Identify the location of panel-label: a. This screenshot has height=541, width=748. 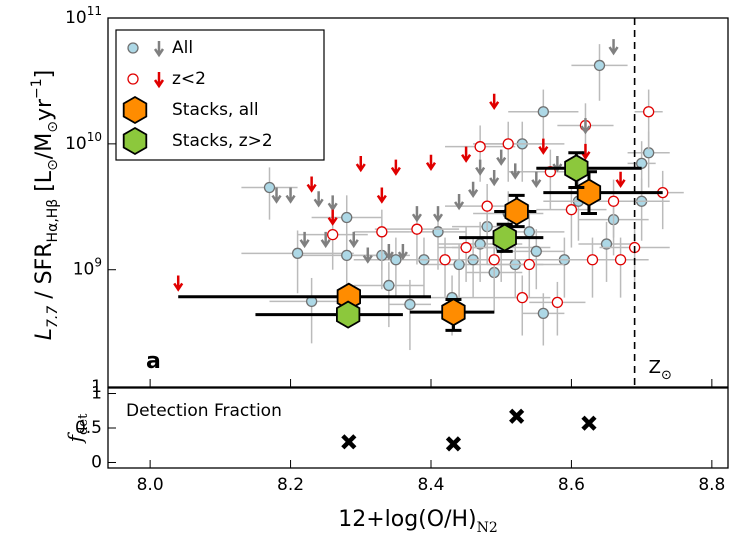
(153, 361).